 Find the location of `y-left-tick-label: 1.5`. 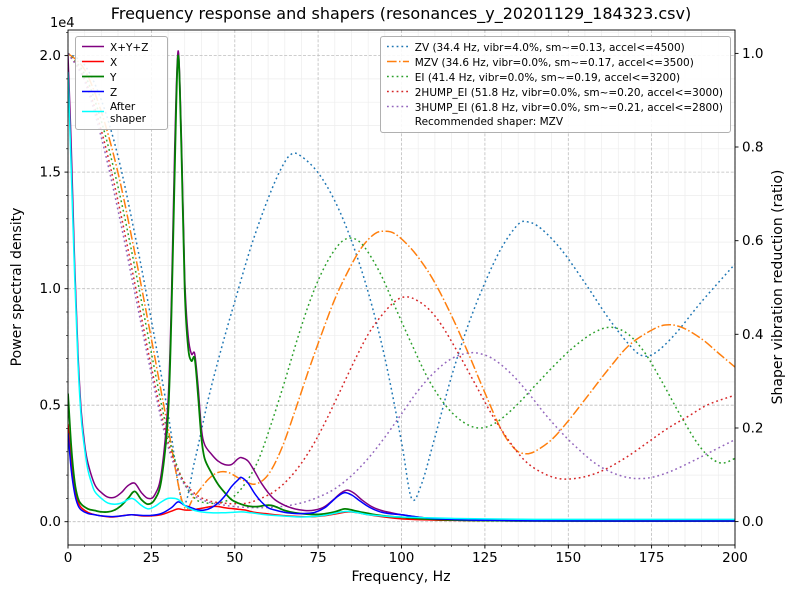

y-left-tick-label: 1.5 is located at coordinates (50, 173).